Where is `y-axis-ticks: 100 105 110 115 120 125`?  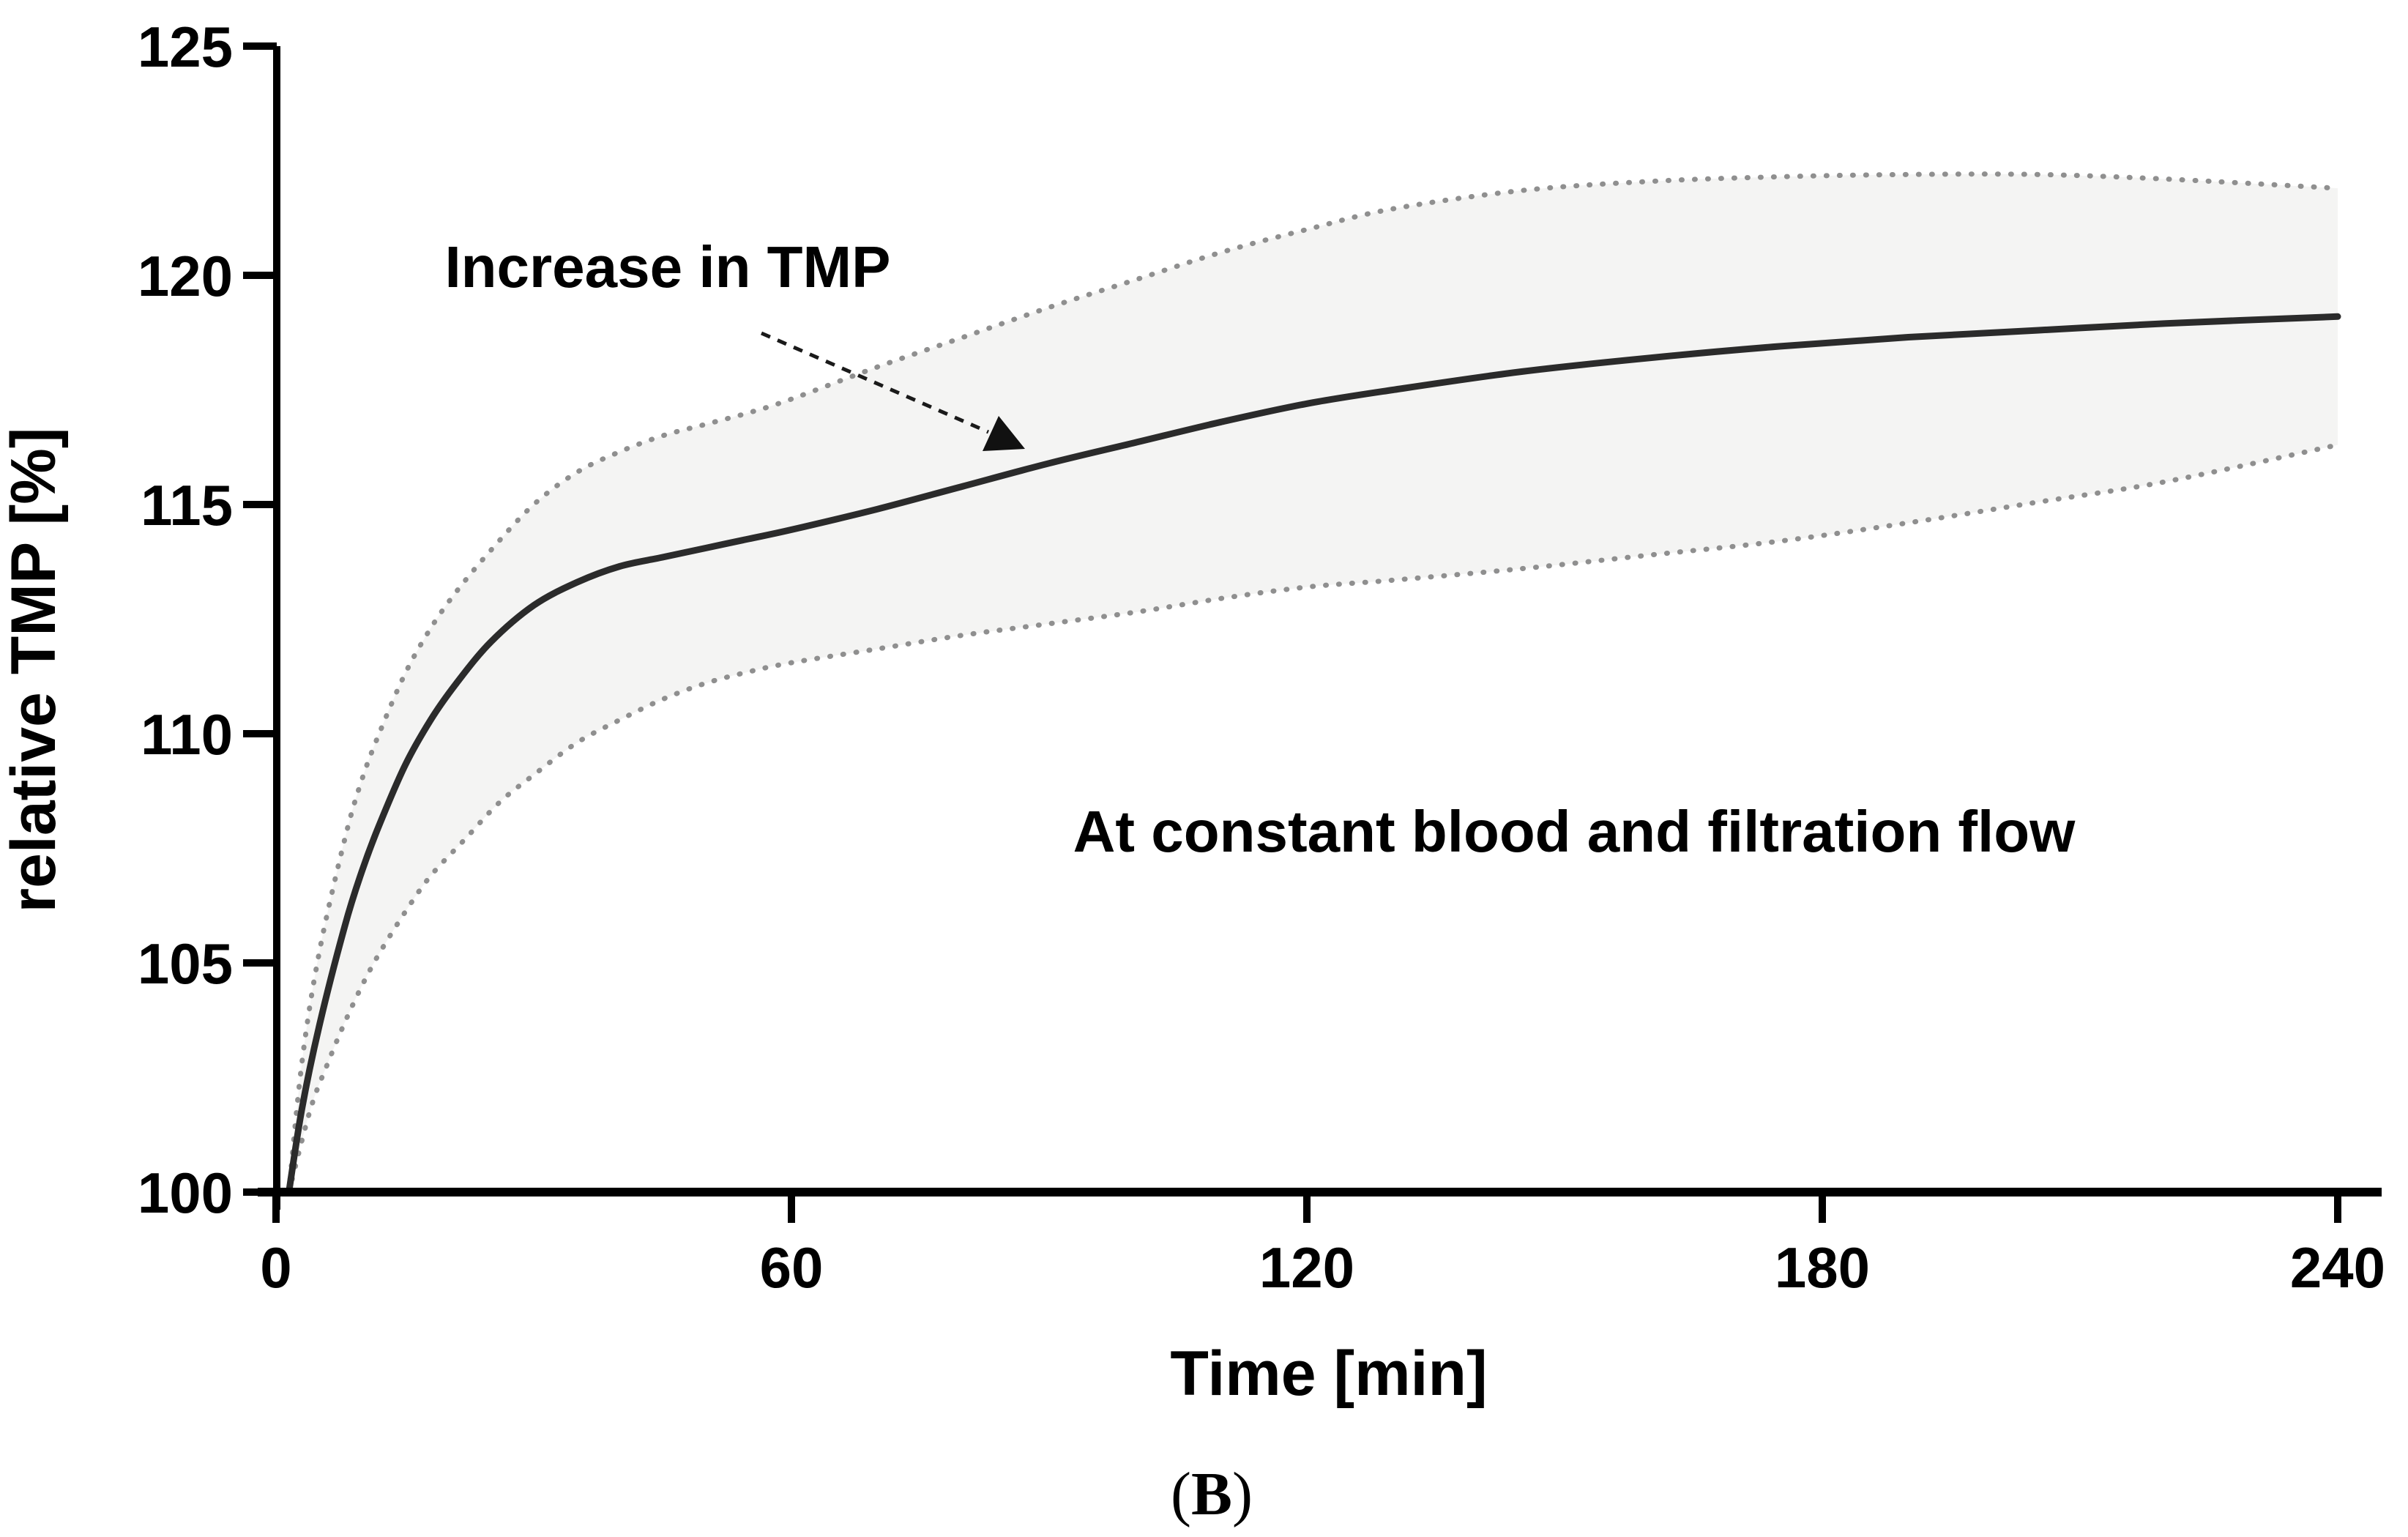
y-axis-ticks: 100 105 110 115 120 125 is located at coordinates (207, 620).